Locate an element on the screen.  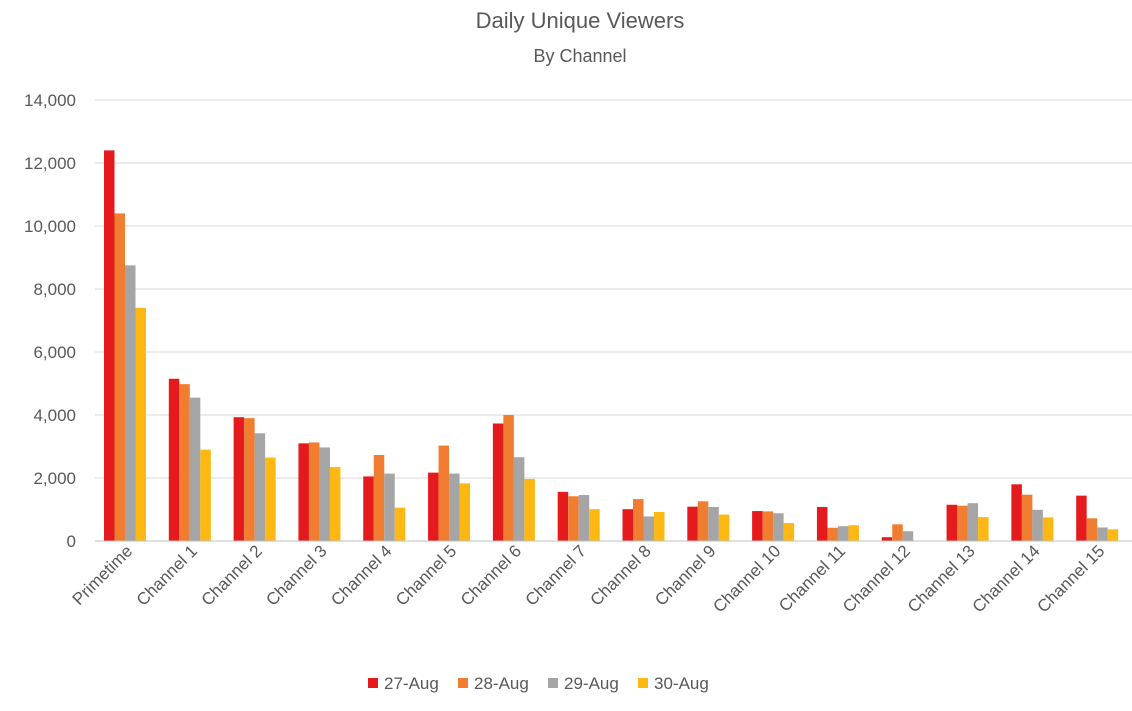
x-tick-label: Channel 11 is located at coordinates (812, 578).